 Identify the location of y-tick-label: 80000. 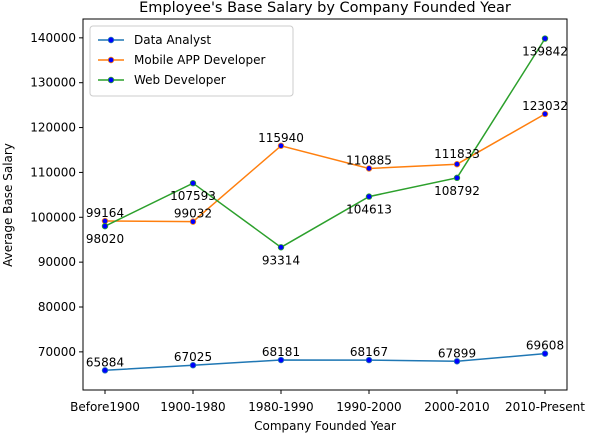
(57, 307).